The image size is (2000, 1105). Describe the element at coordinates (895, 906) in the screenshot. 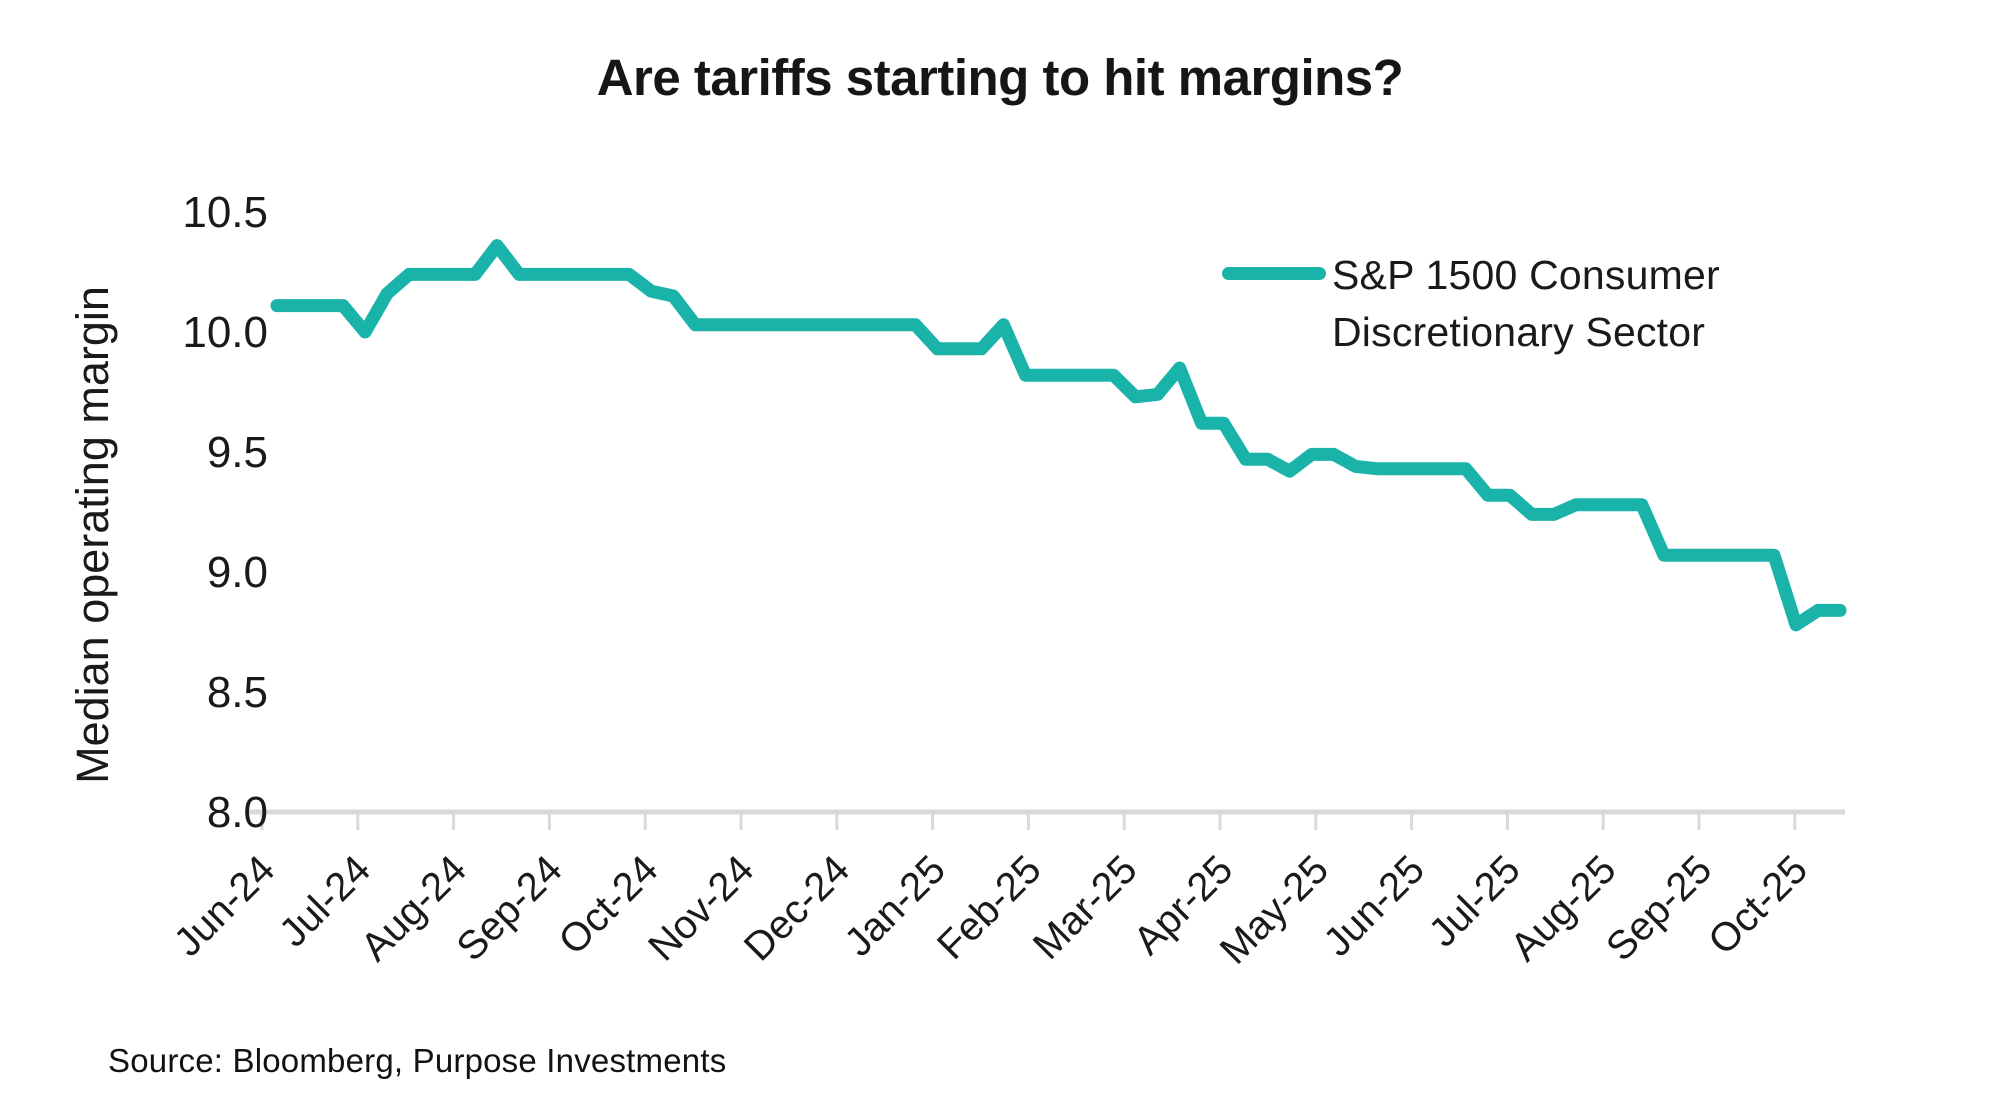

I see `x-tick-label: Jan-25` at that location.